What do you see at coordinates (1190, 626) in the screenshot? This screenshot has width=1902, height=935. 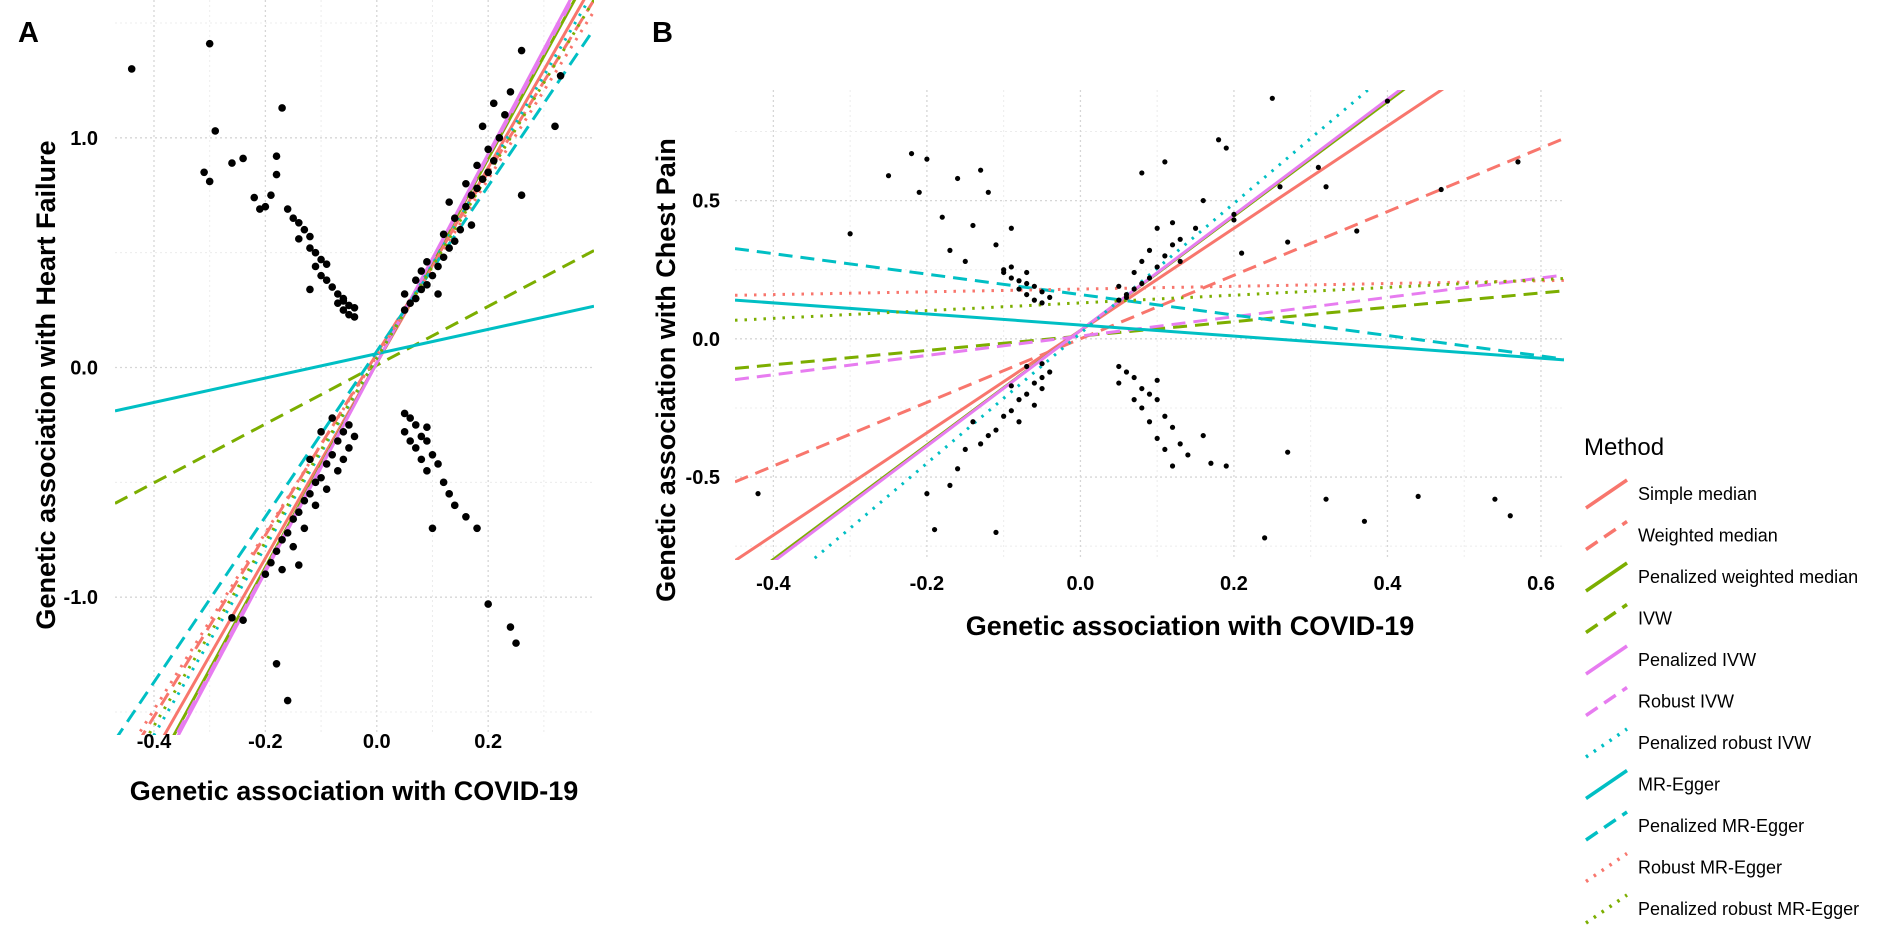 I see `panel-b-x-axis-title: Genetic association with COVID-19` at bounding box center [1190, 626].